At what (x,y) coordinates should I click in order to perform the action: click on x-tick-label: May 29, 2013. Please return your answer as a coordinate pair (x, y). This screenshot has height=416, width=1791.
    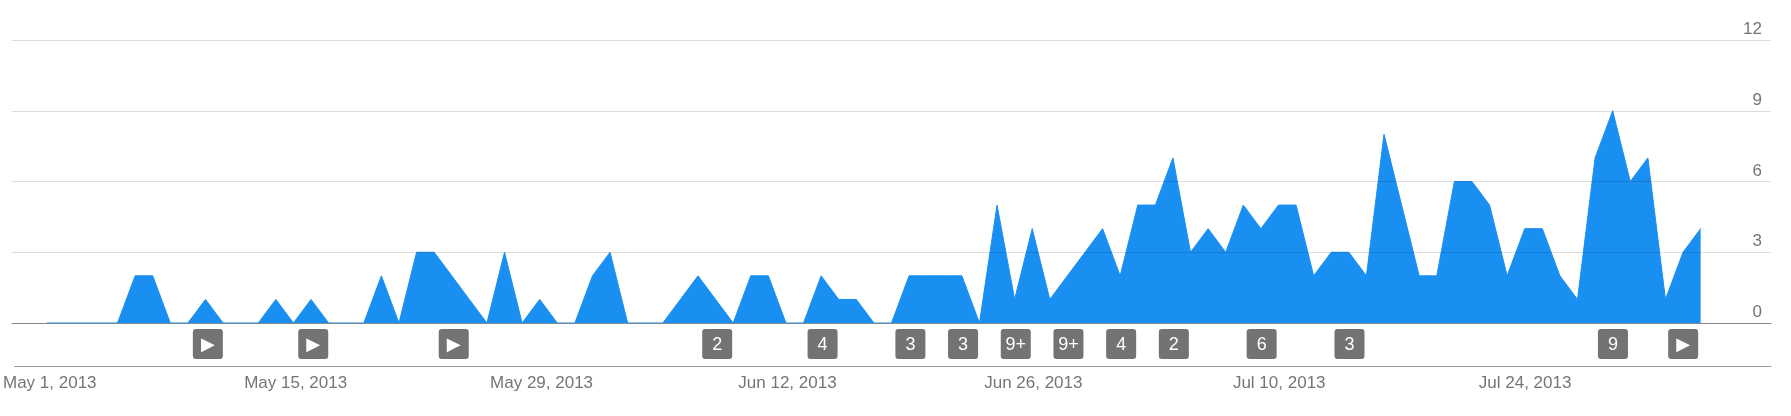
    Looking at the image, I should click on (542, 382).